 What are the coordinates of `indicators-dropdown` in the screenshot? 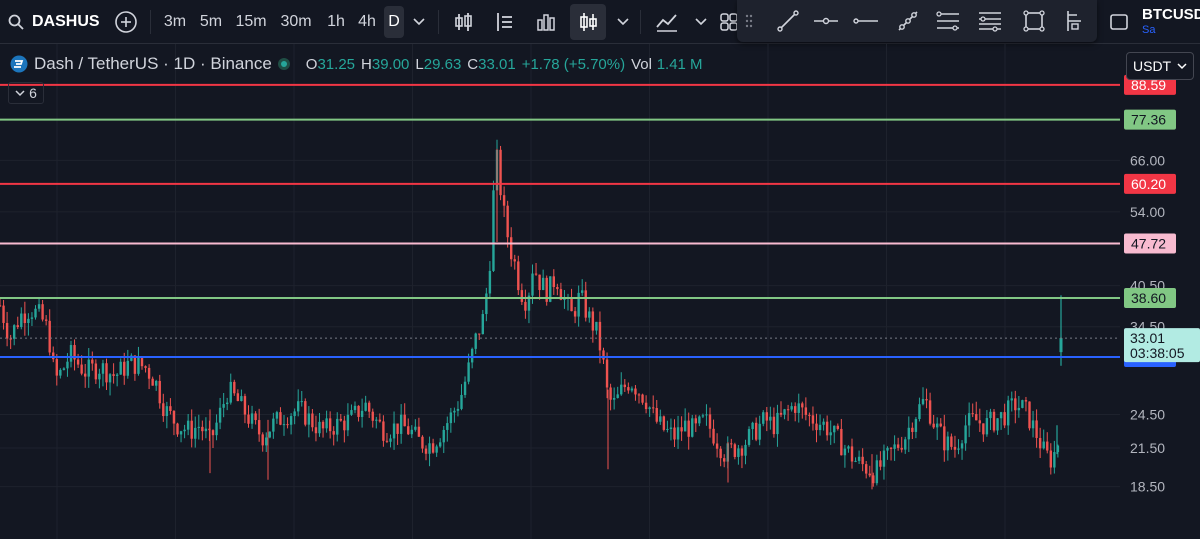 It's located at (701, 22).